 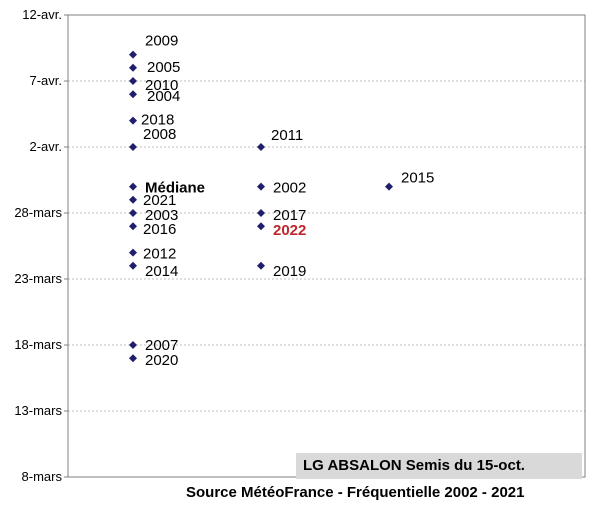 What do you see at coordinates (417, 178) in the screenshot?
I see `data-point-label: 2015` at bounding box center [417, 178].